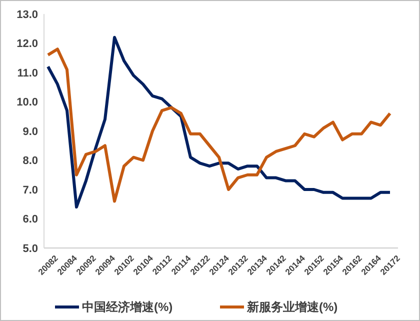  Describe the element at coordinates (30, 161) in the screenshot. I see `y-tick-label: 8.0` at that location.